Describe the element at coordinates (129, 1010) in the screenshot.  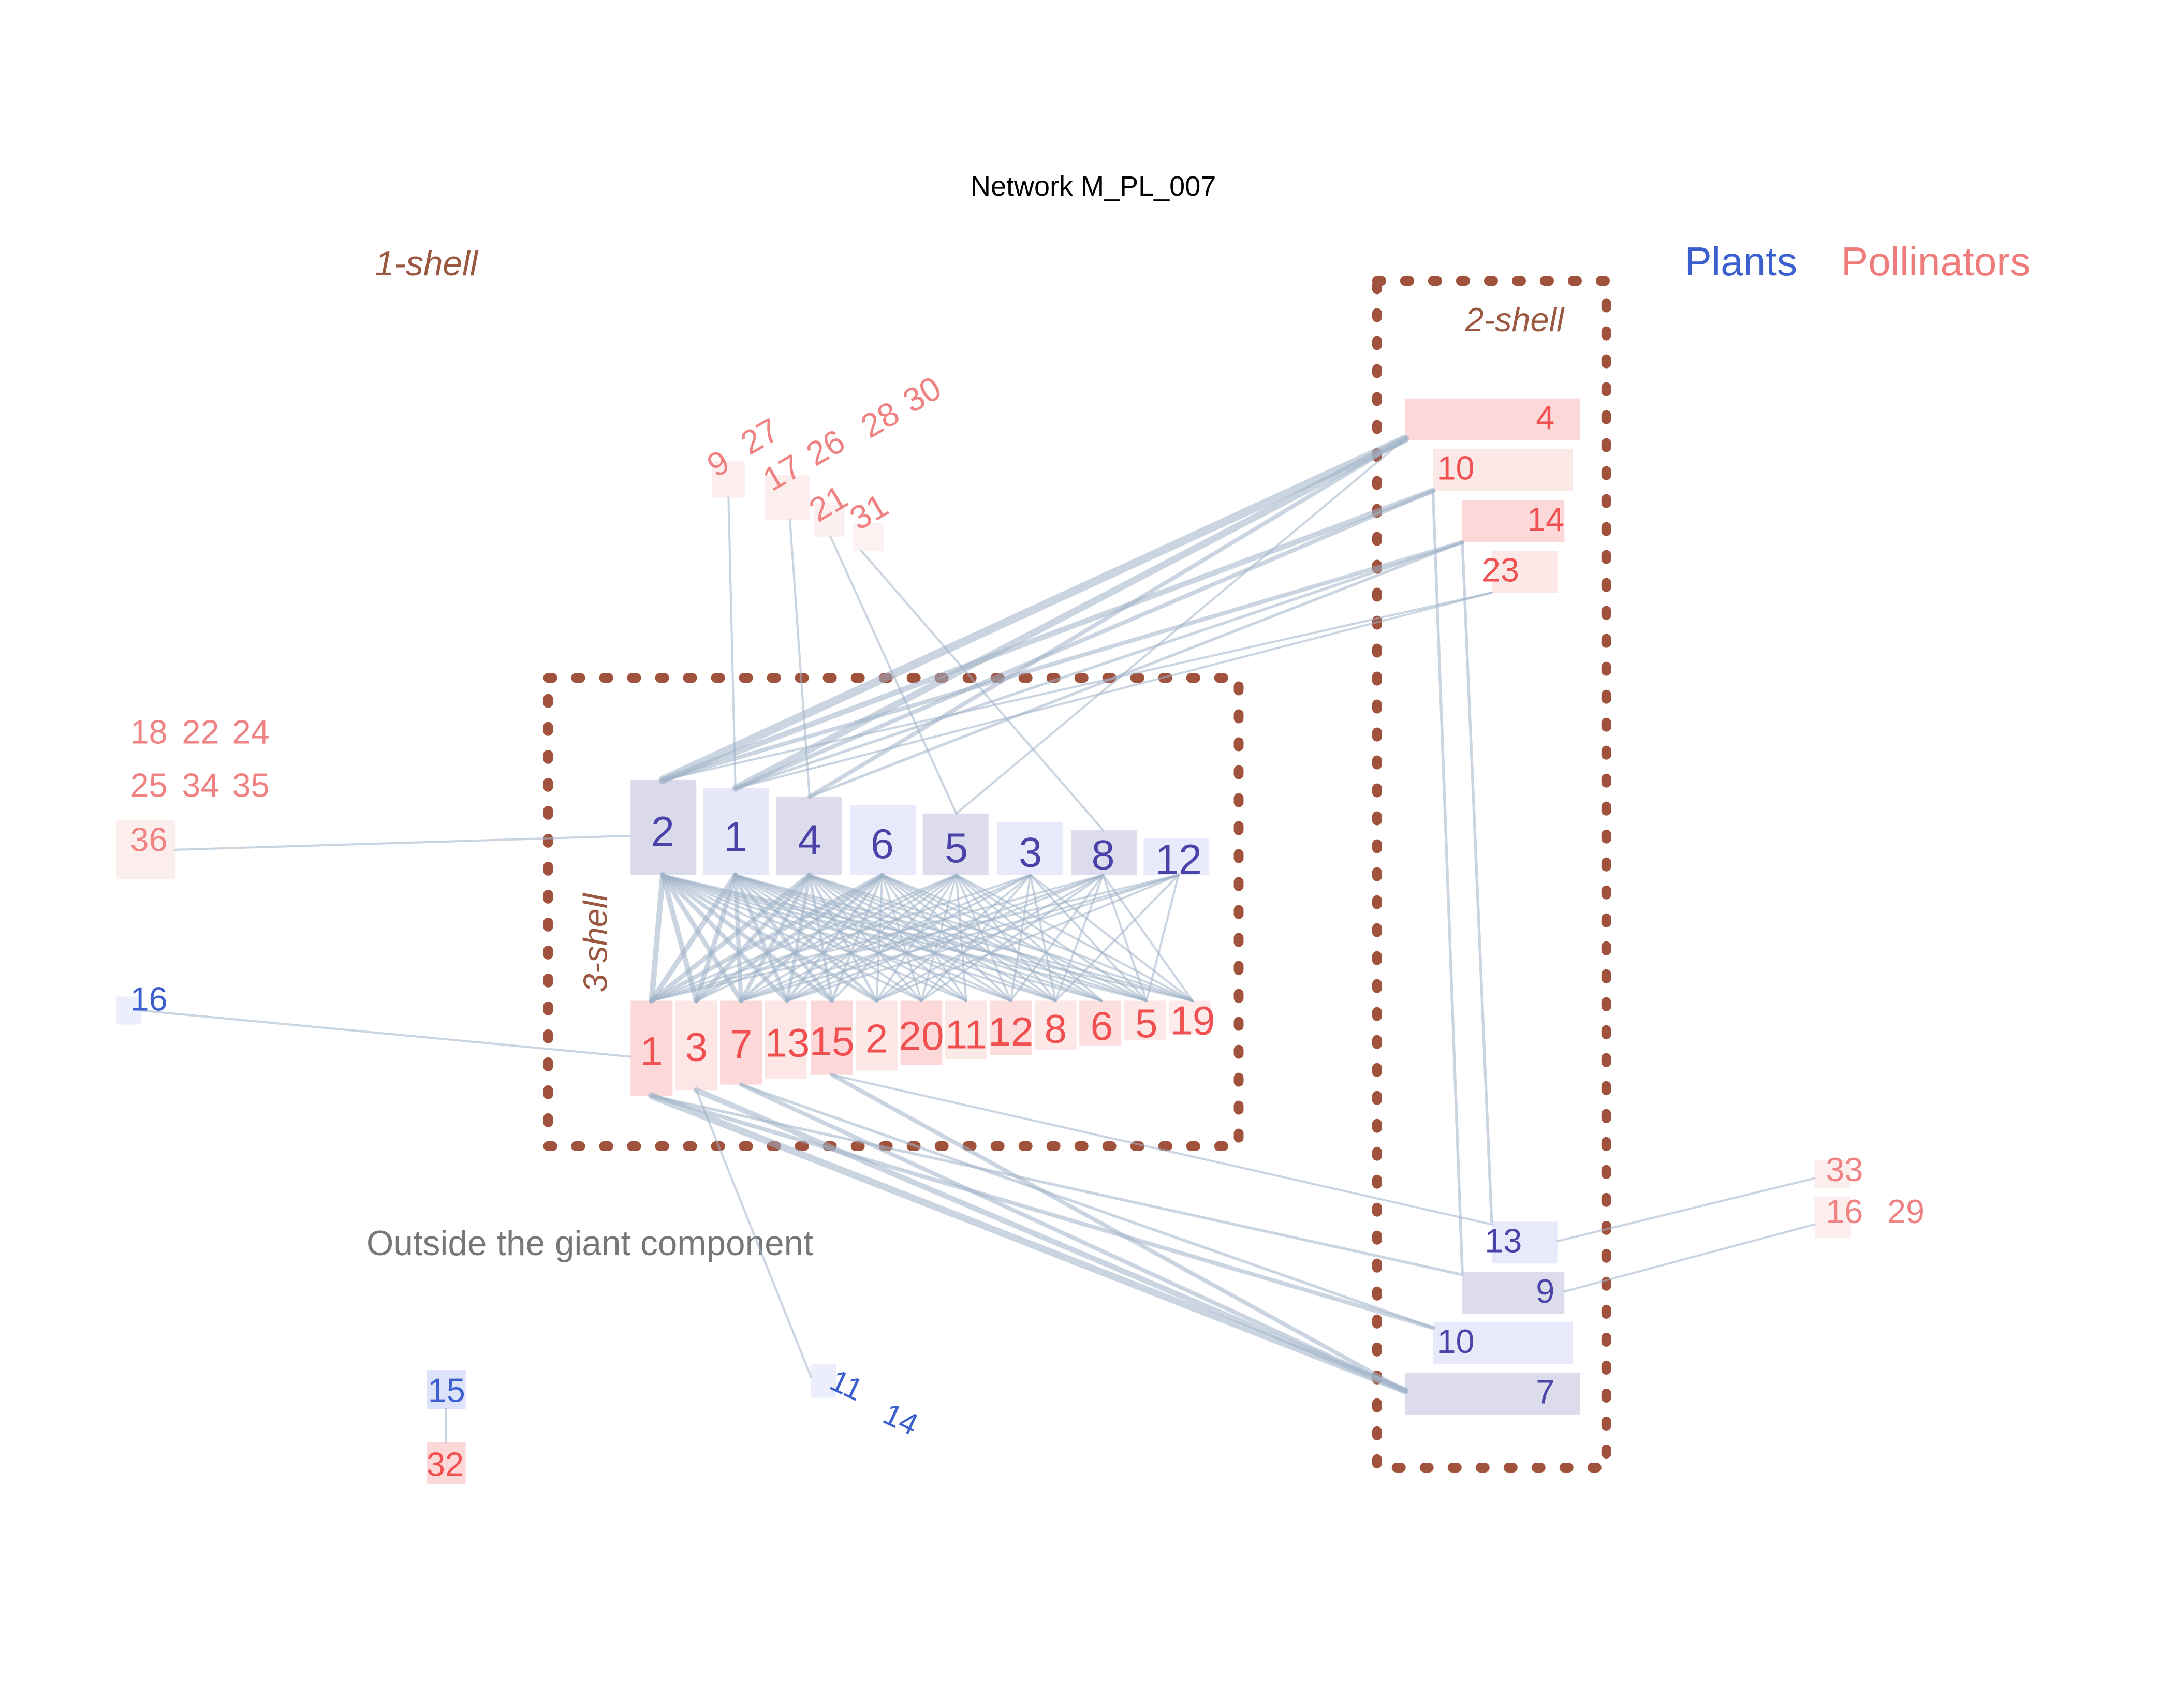
I see `plant-16-bg` at that location.